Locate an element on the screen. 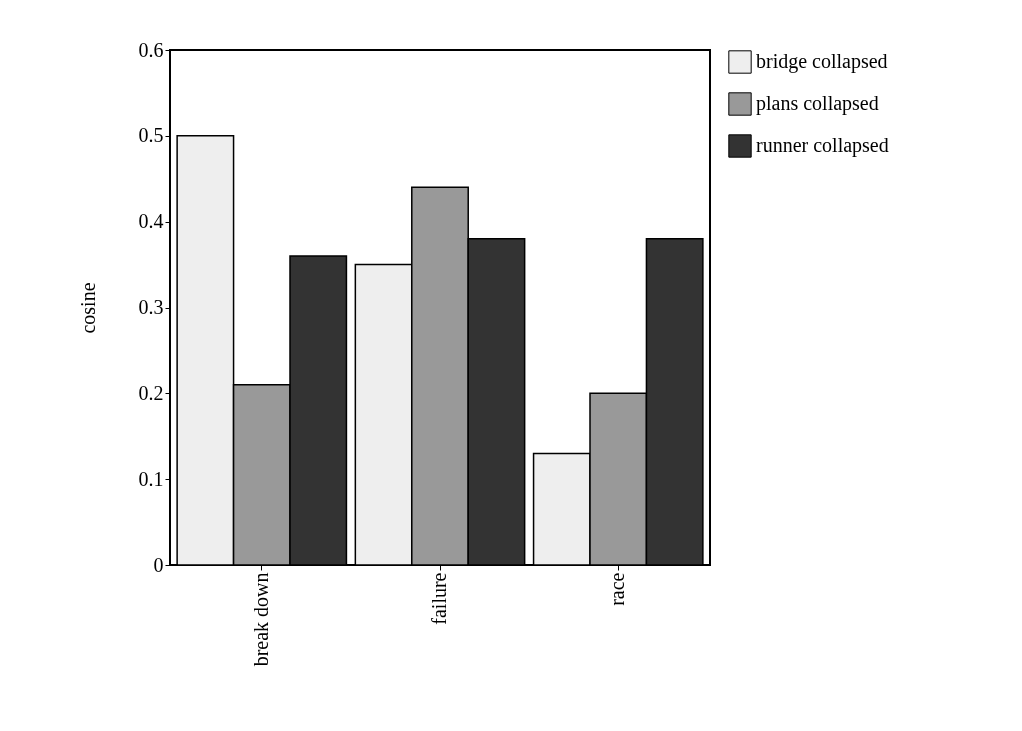 Image resolution: width=1022 pixels, height=731 pixels. y-tick-label: 0 is located at coordinates (158, 564).